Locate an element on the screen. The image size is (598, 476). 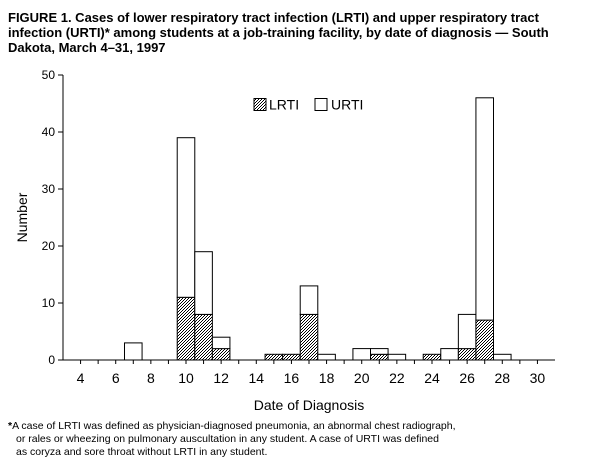
legend-label-lrti: LRTI is located at coordinates (284, 105).